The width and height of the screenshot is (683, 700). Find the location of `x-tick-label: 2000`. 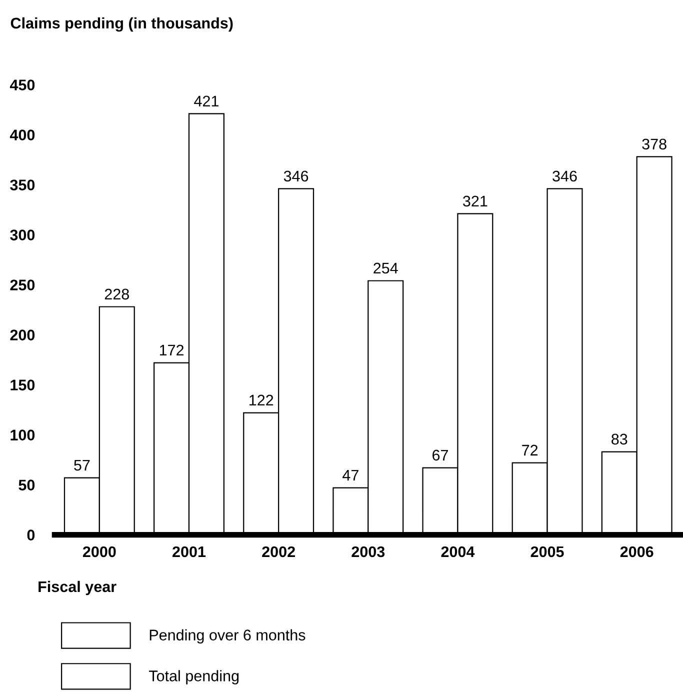

x-tick-label: 2000 is located at coordinates (99, 552).